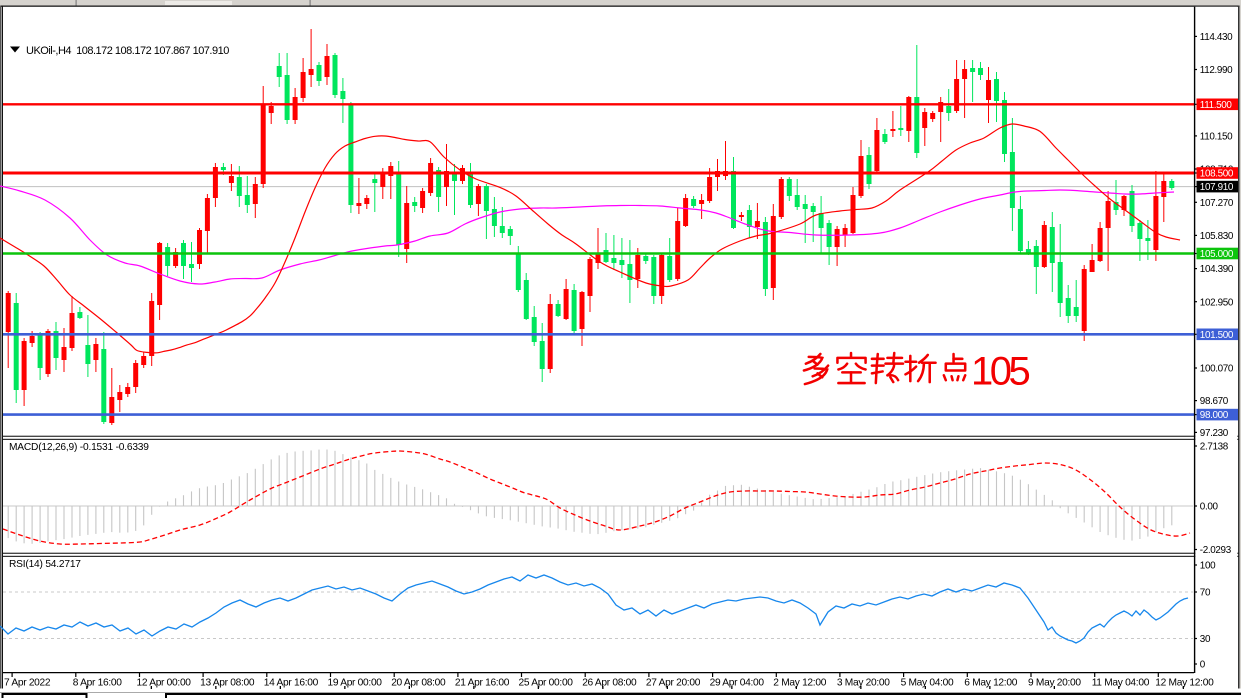 The width and height of the screenshot is (1241, 698). Describe the element at coordinates (737, 683) in the screenshot. I see `svg-text: 29 Apr 04:00` at that location.